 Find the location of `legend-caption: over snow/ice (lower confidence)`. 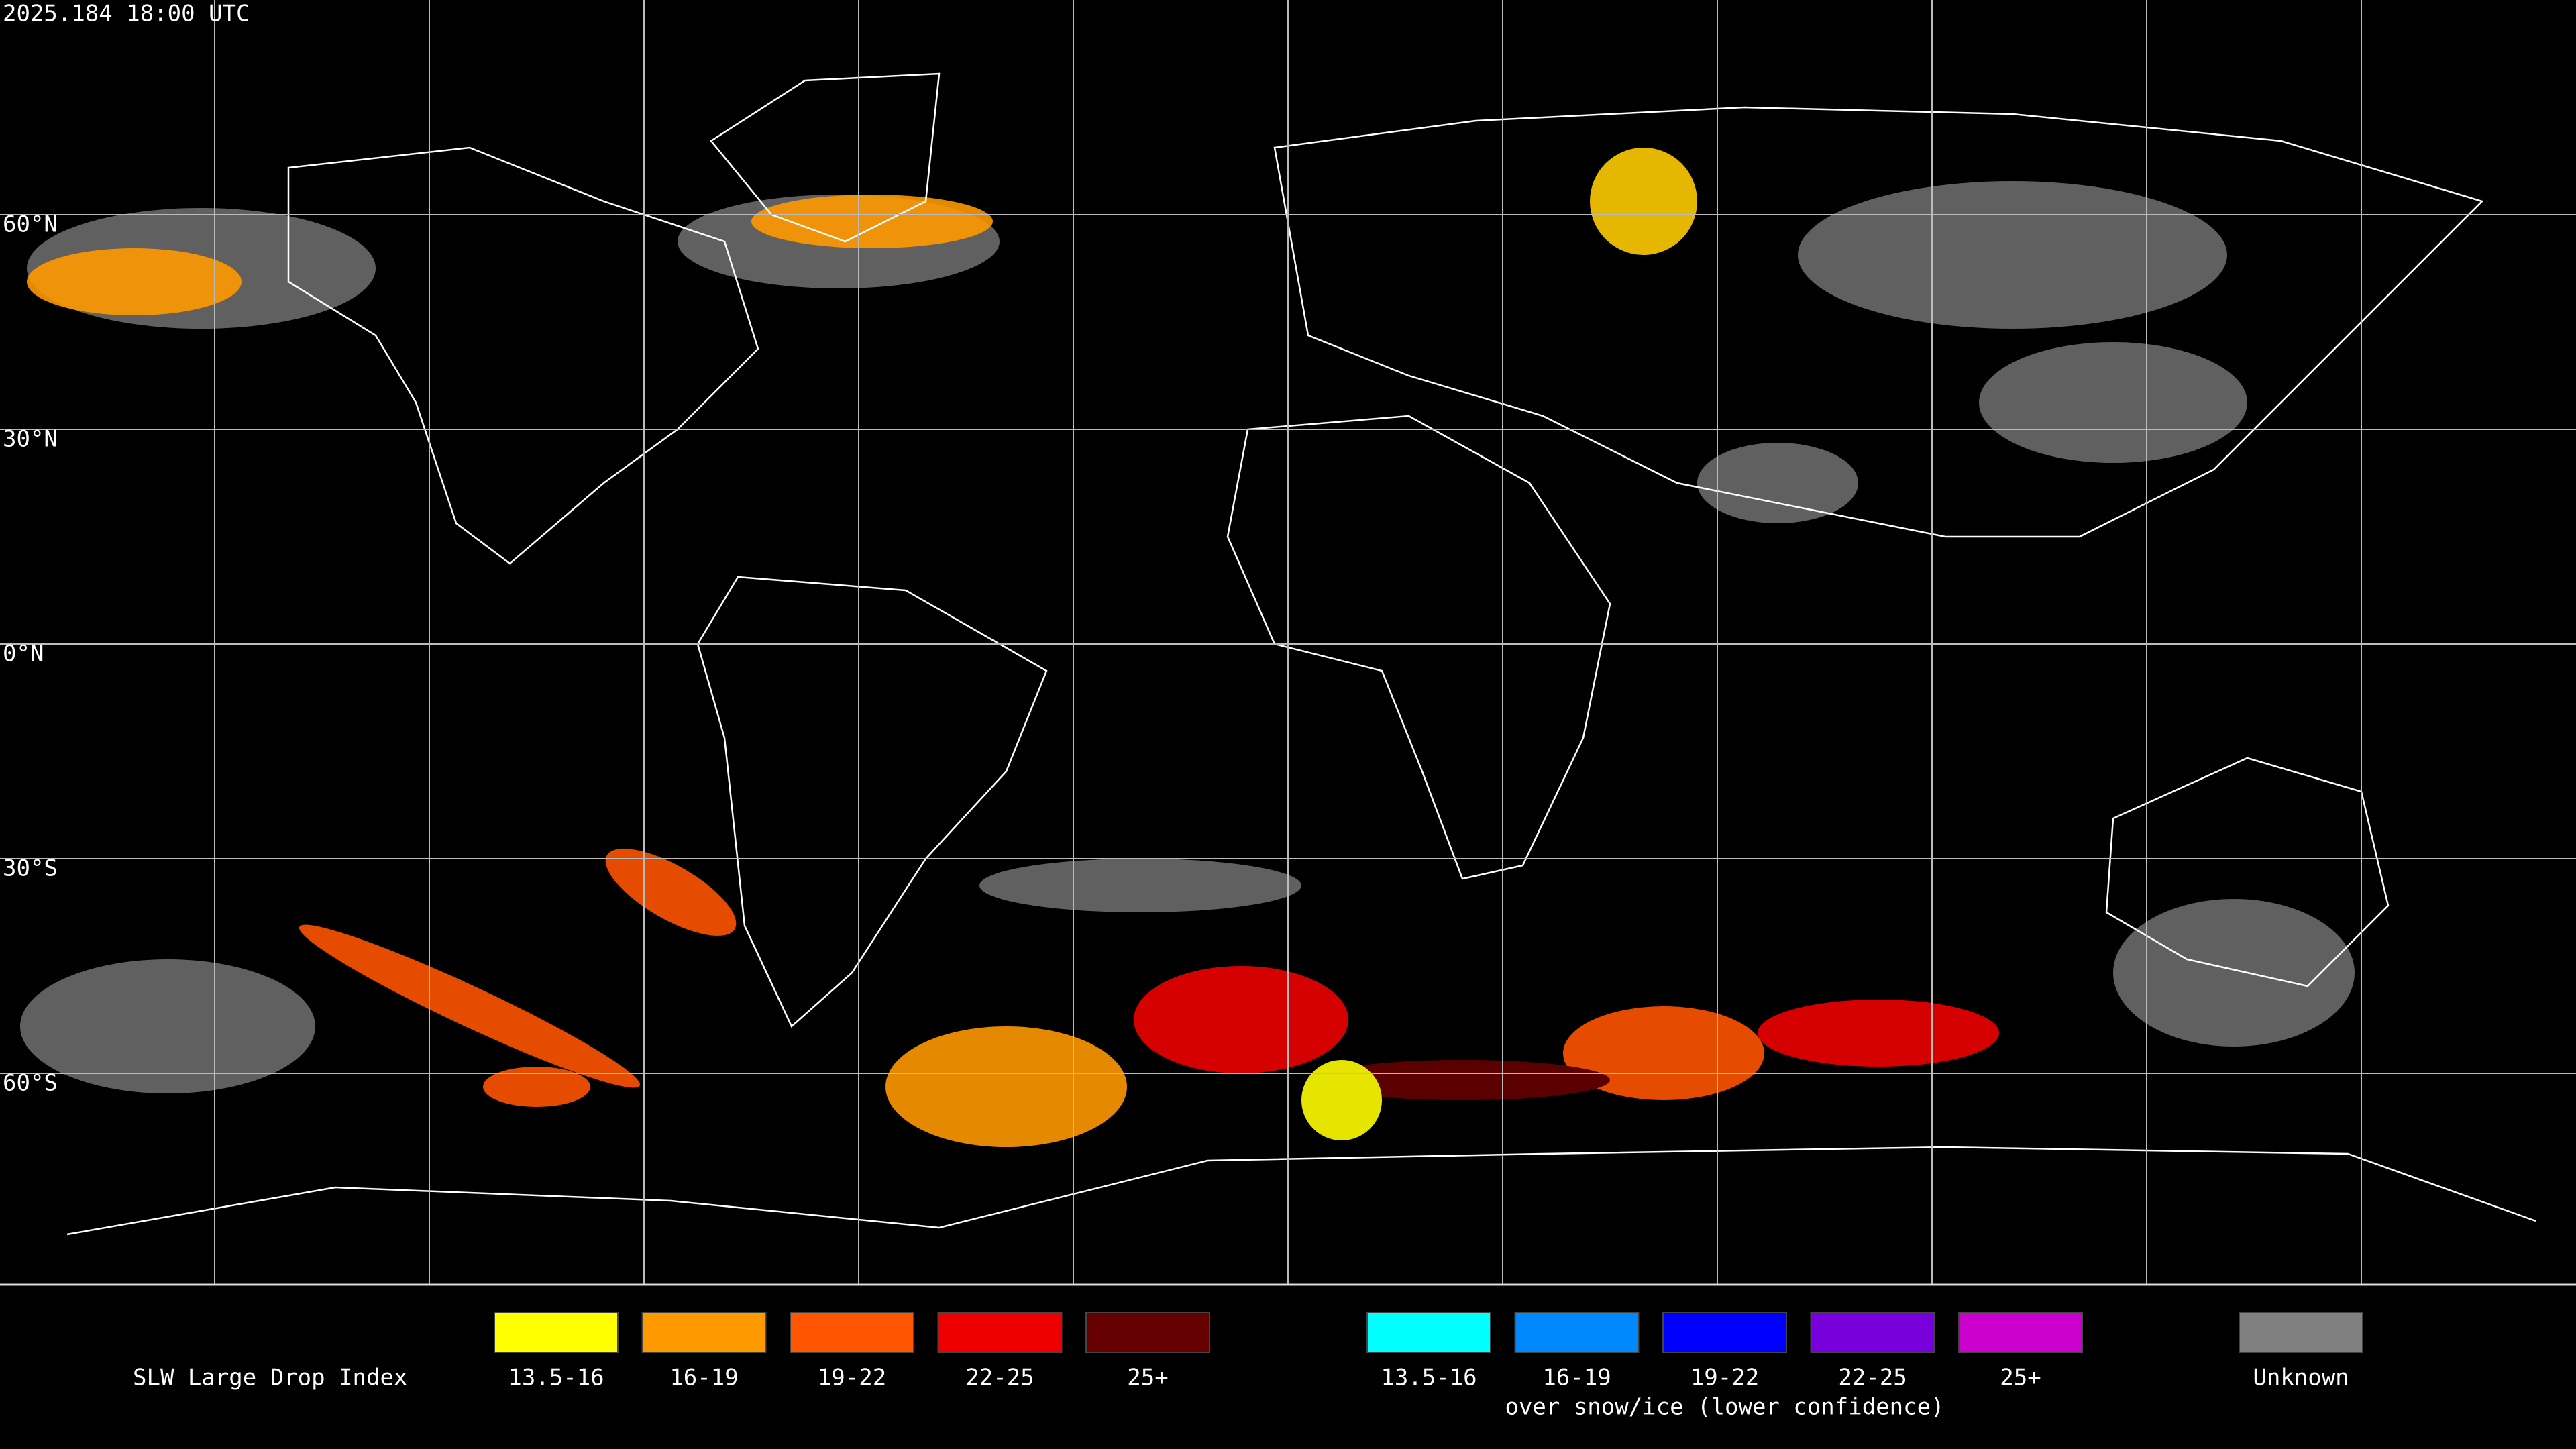

legend-caption: over snow/ice (lower confidence) is located at coordinates (1724, 1407).